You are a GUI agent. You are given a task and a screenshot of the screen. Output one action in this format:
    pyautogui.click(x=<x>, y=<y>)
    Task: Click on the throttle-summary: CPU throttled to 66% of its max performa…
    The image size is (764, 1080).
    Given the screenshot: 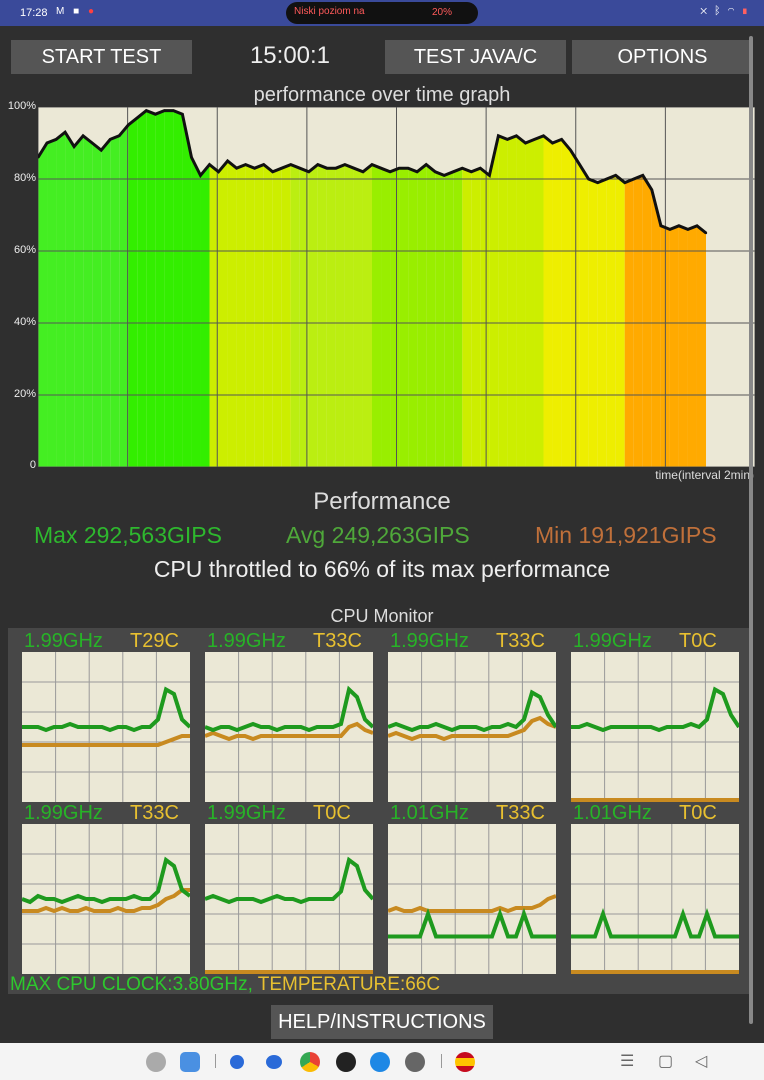 What is the action you would take?
    pyautogui.click(x=382, y=569)
    